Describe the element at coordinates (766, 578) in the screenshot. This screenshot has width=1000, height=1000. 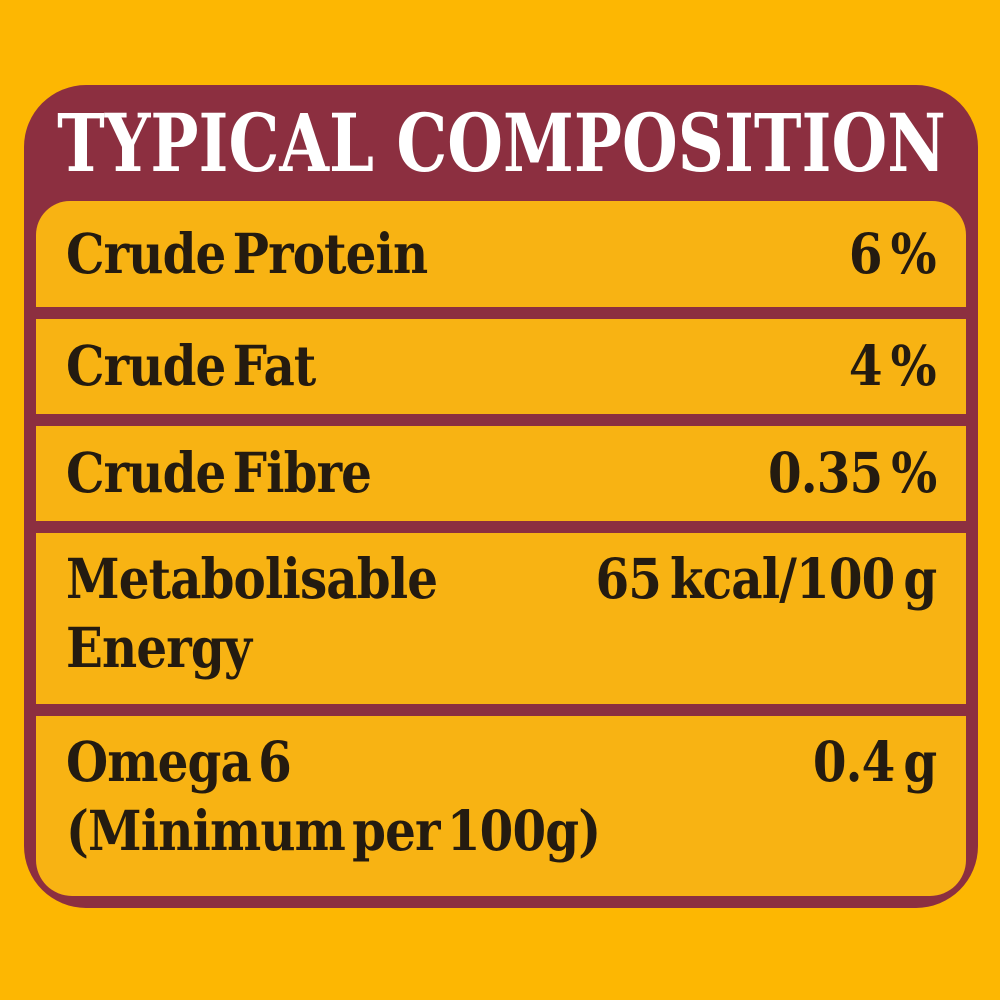
I see `row-value: 65 kcal/100 g` at that location.